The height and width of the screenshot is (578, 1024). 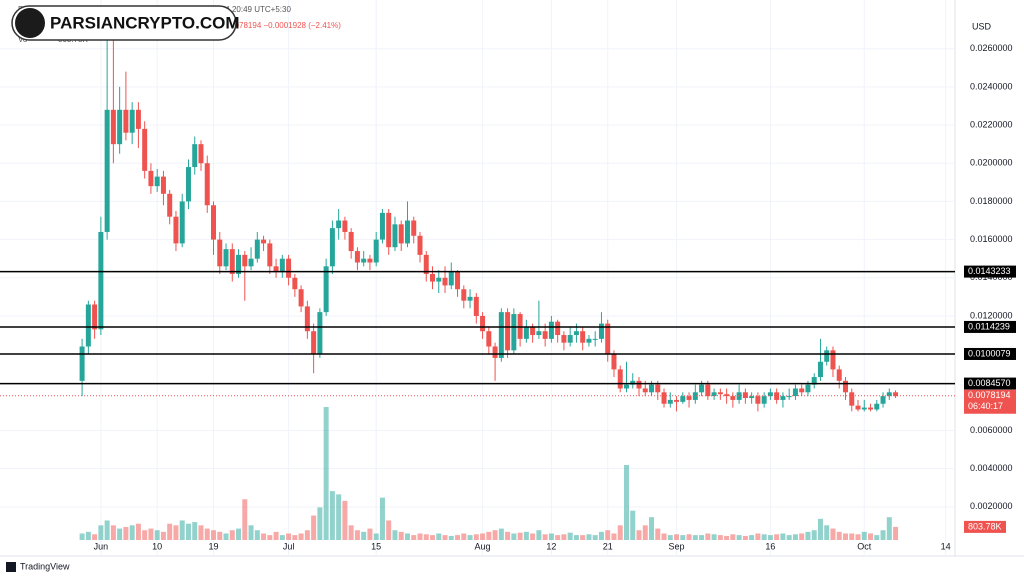 I want to click on y-tick-label: 0.0240000, so click(x=991, y=86).